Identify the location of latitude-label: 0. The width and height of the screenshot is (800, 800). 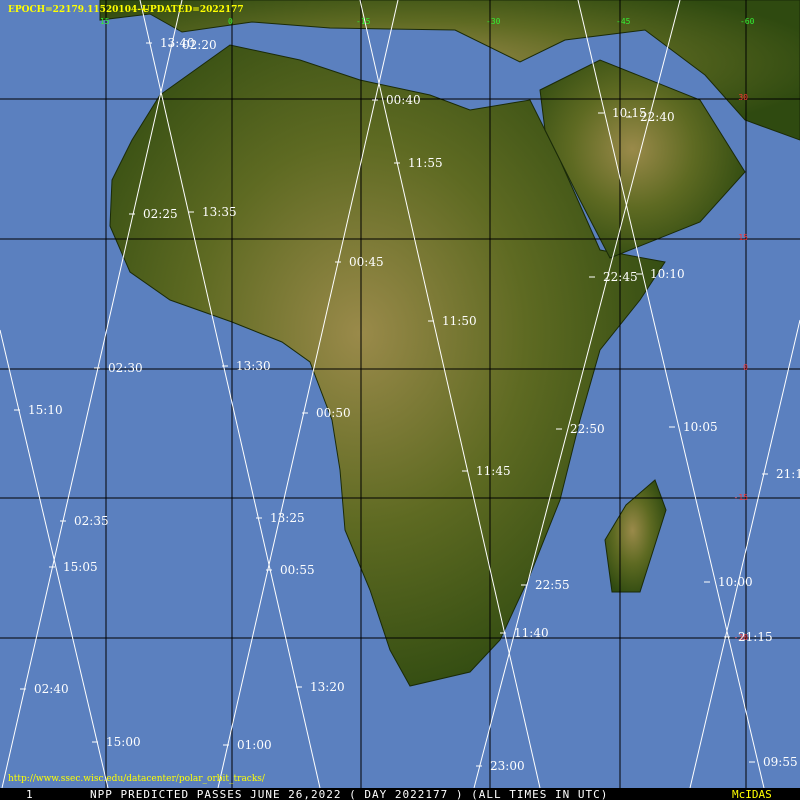
(745, 367).